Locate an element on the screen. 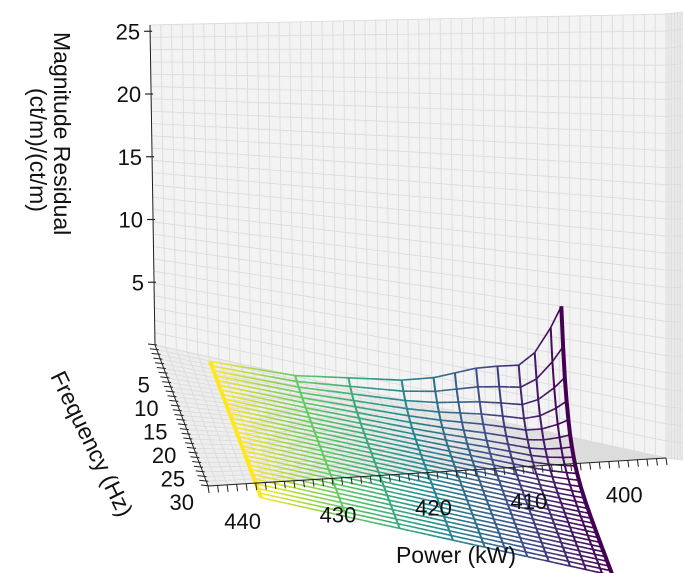 This screenshot has height=573, width=683. x-tick-label: 430 is located at coordinates (338, 514).